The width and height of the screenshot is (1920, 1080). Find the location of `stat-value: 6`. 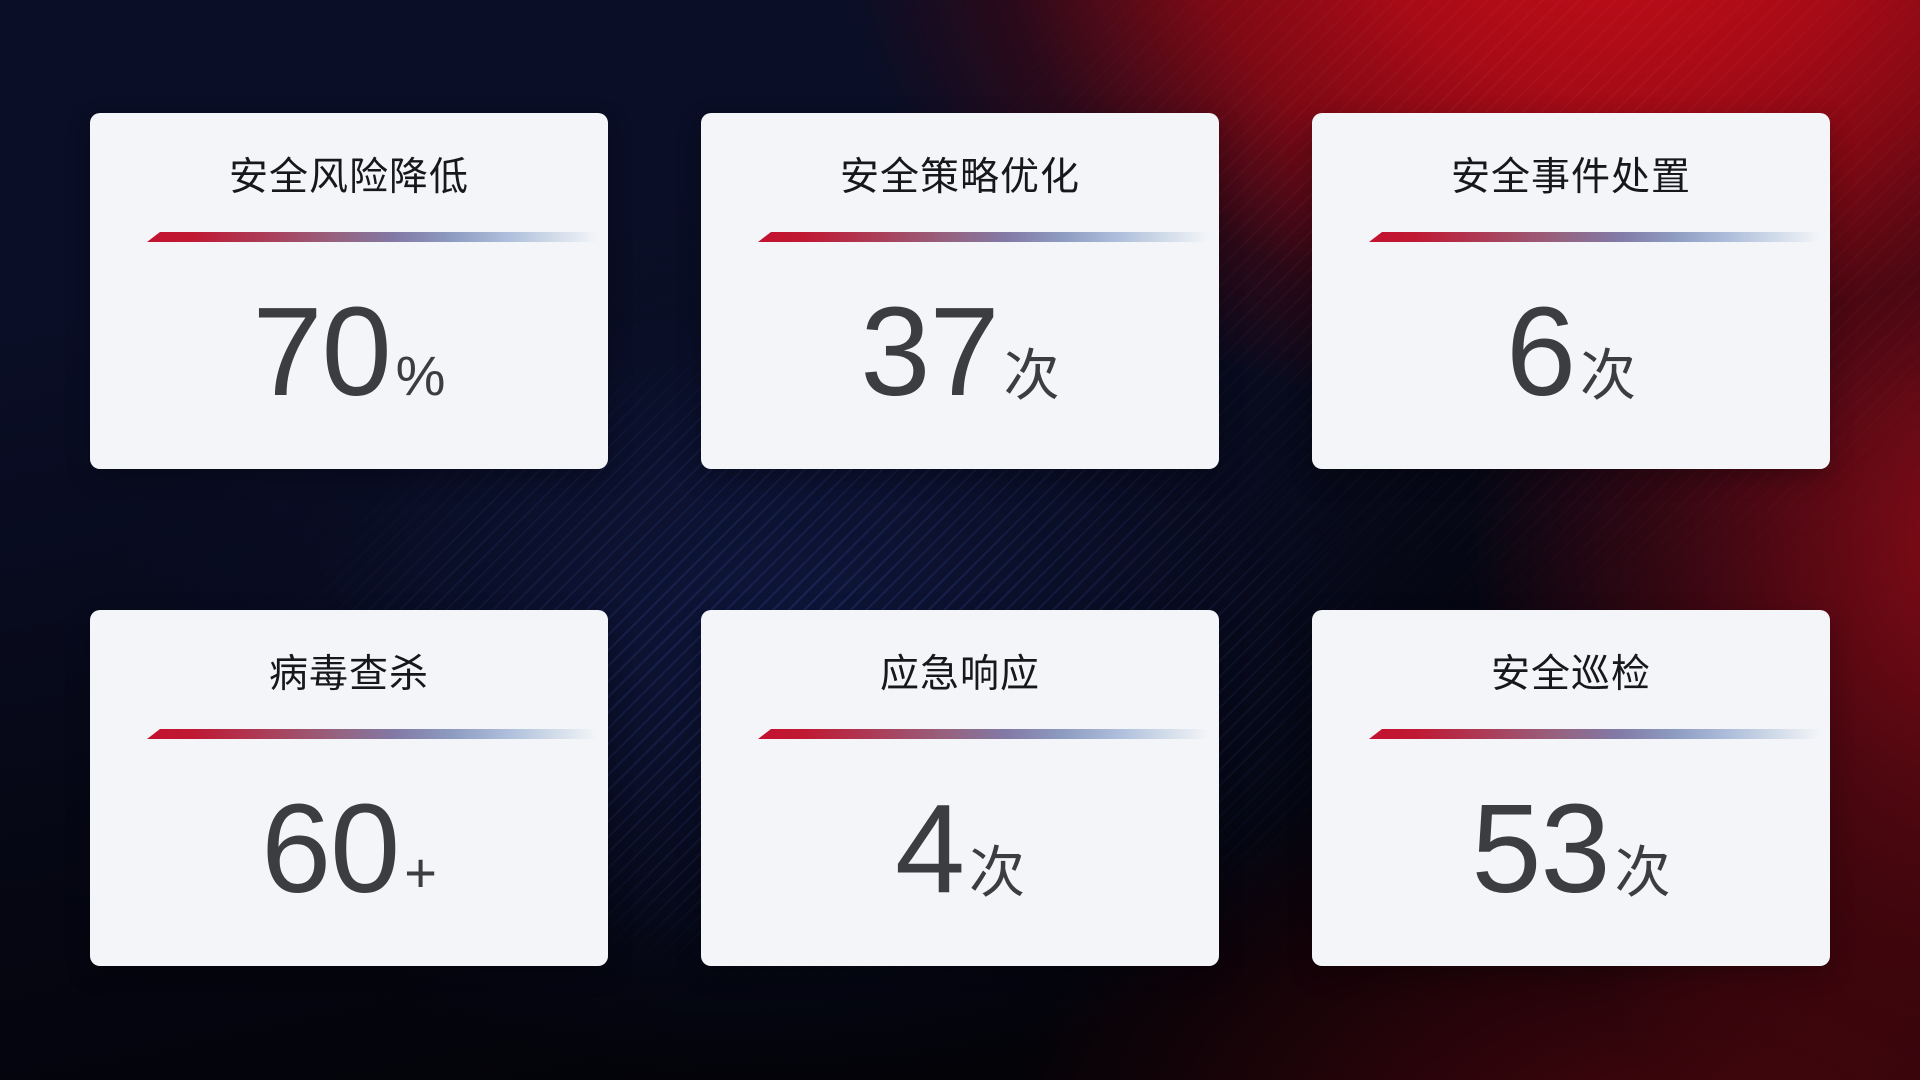

stat-value: 6 is located at coordinates (1540, 351).